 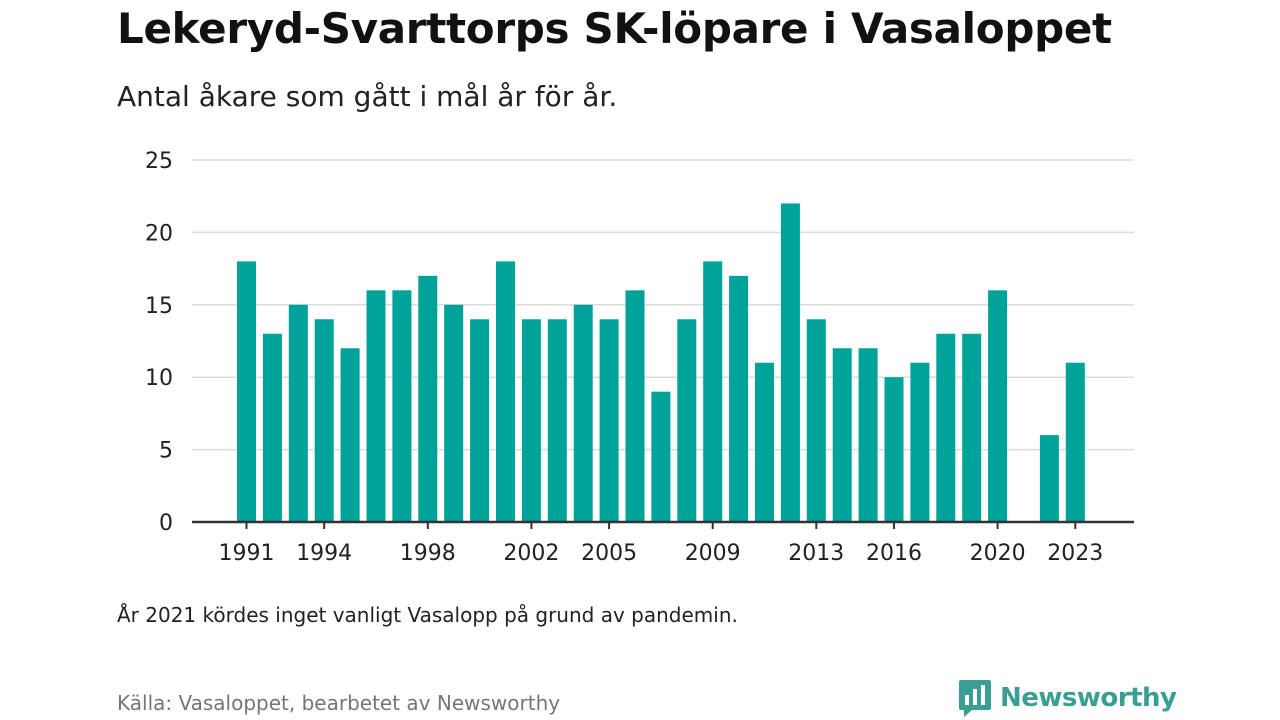 I want to click on bar-2019, so click(x=972, y=427).